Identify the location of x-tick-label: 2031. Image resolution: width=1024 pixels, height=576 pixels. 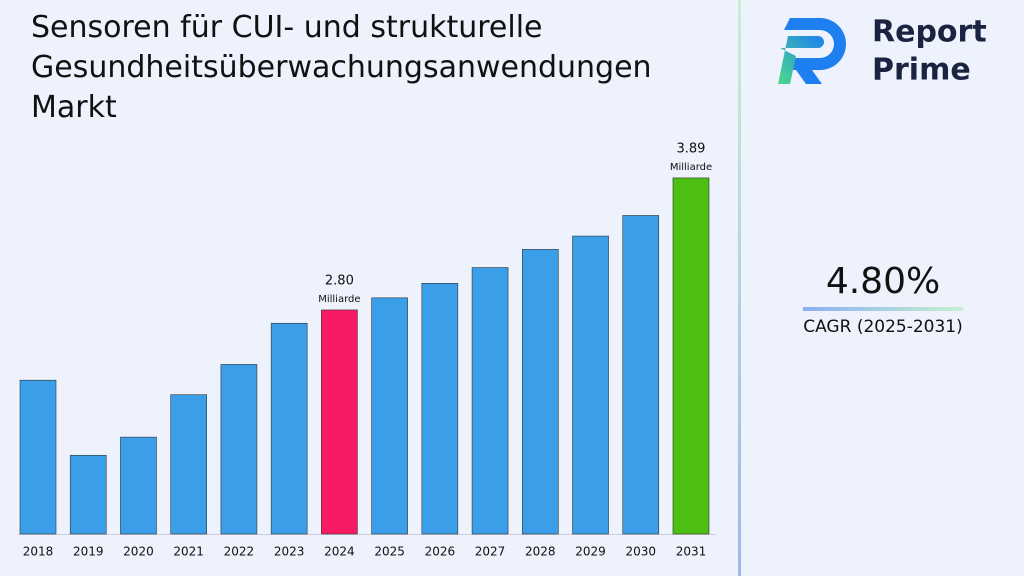
(691, 552).